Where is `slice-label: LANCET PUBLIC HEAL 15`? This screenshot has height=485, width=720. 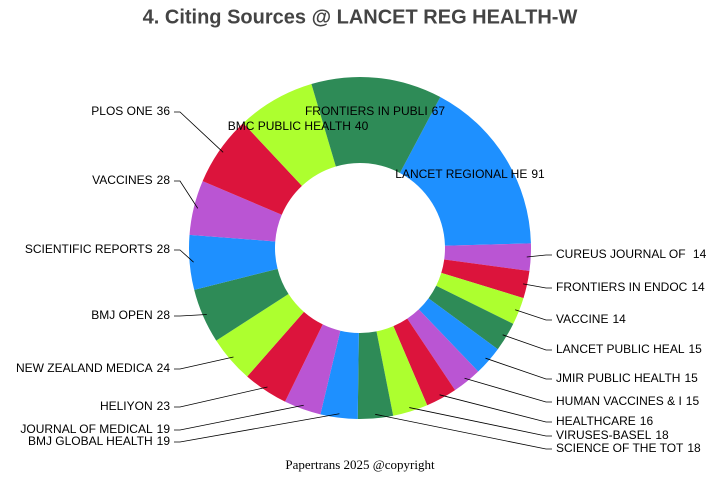
slice-label: LANCET PUBLIC HEAL 15 is located at coordinates (629, 349).